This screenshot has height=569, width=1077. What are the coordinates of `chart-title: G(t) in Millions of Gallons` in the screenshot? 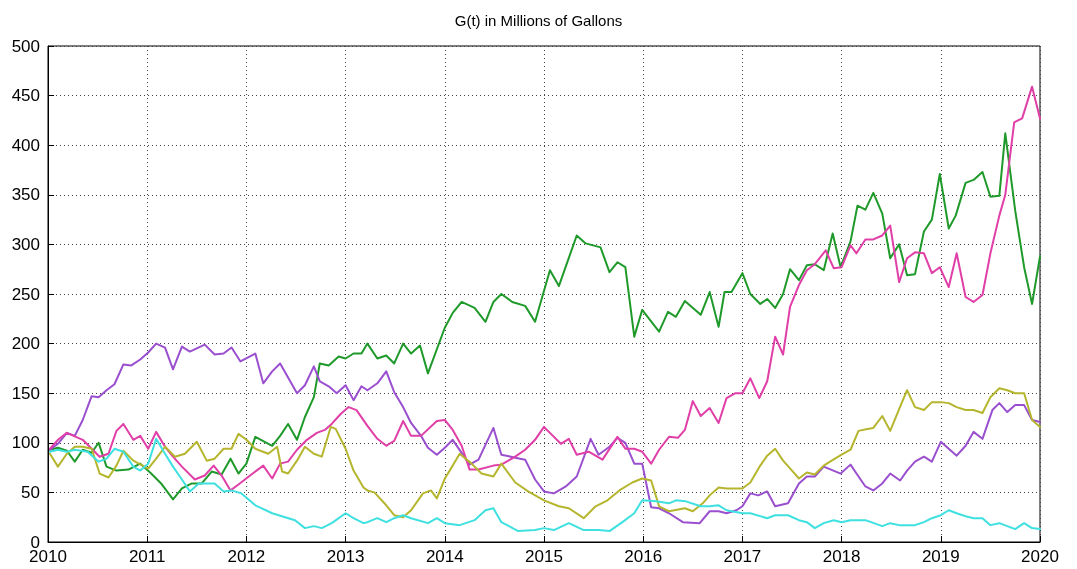 It's located at (538, 20).